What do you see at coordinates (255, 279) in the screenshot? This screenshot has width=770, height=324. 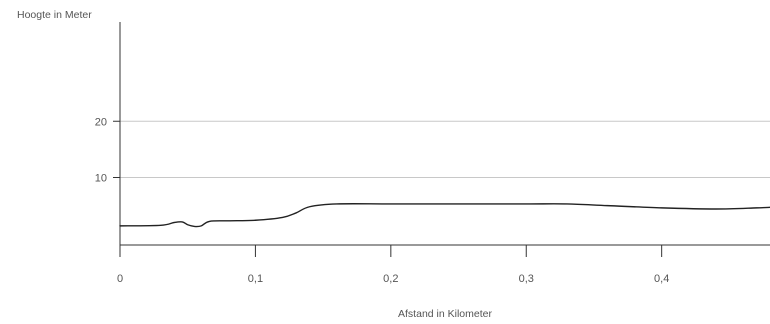 I see `x-tick-label: 0,1` at bounding box center [255, 279].